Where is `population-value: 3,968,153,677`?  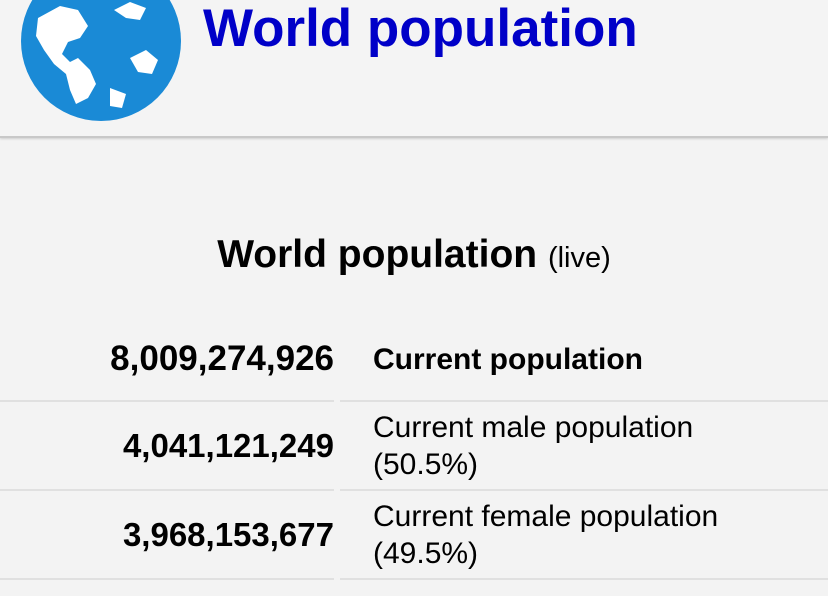 population-value: 3,968,153,677 is located at coordinates (228, 534).